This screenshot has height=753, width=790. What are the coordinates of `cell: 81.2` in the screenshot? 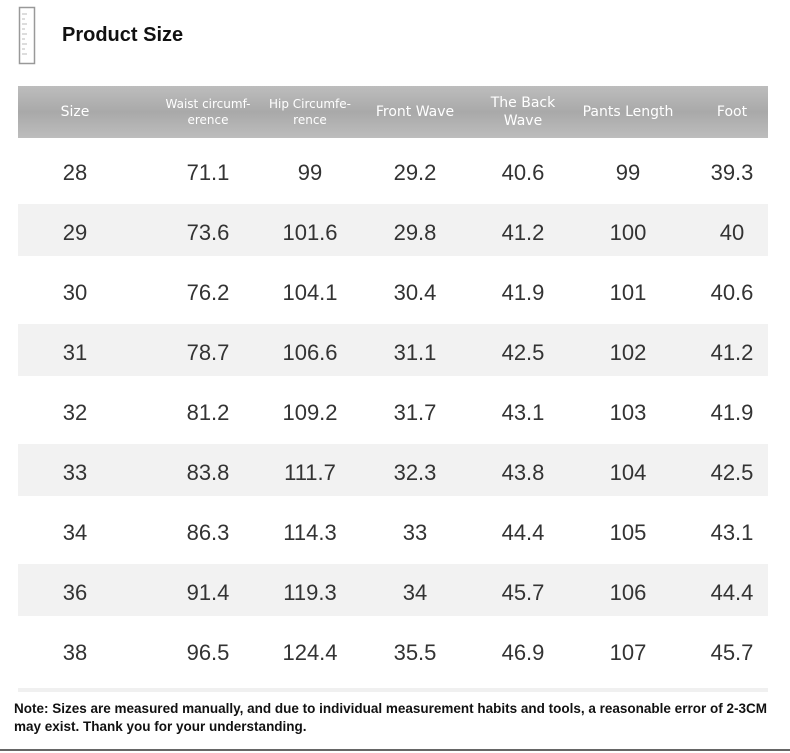 It's located at (208, 412).